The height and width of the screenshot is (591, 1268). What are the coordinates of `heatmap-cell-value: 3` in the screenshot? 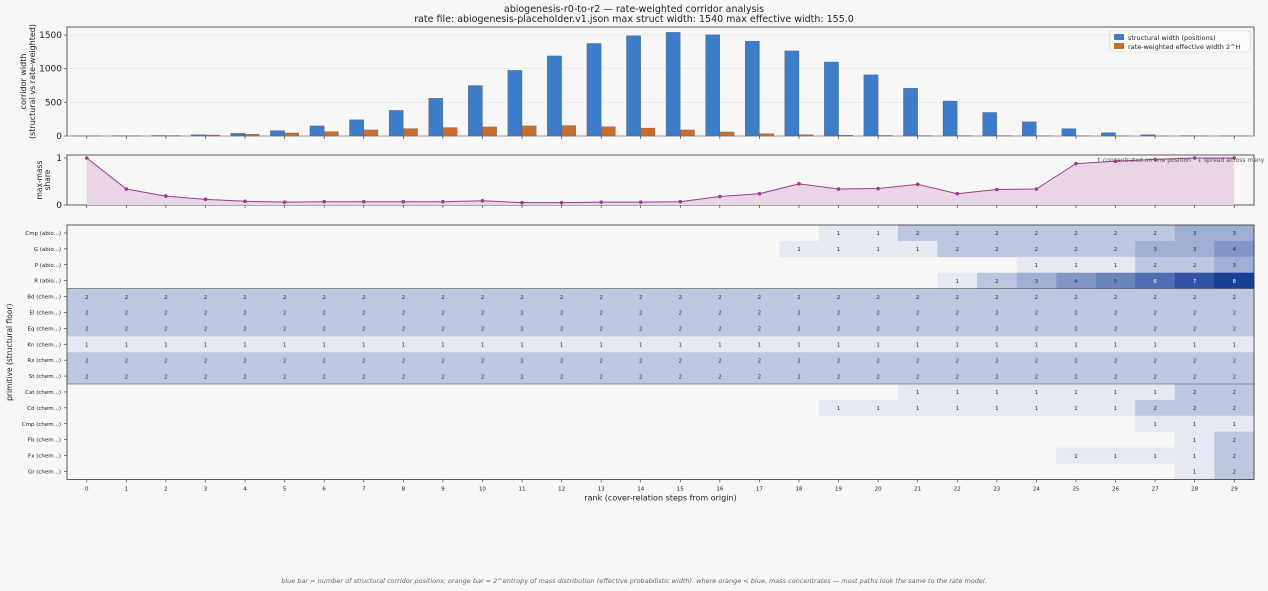 It's located at (1155, 250).